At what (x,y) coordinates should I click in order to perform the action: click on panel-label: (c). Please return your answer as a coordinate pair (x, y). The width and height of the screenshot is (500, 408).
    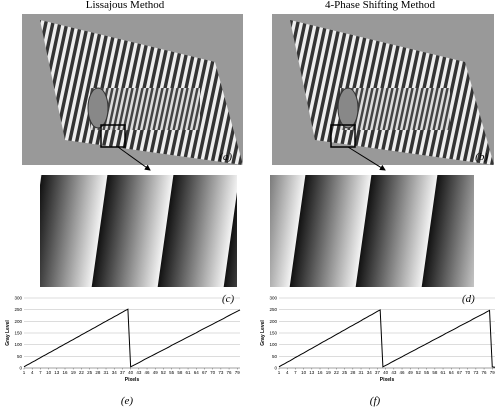
    Looking at the image, I should click on (228, 299).